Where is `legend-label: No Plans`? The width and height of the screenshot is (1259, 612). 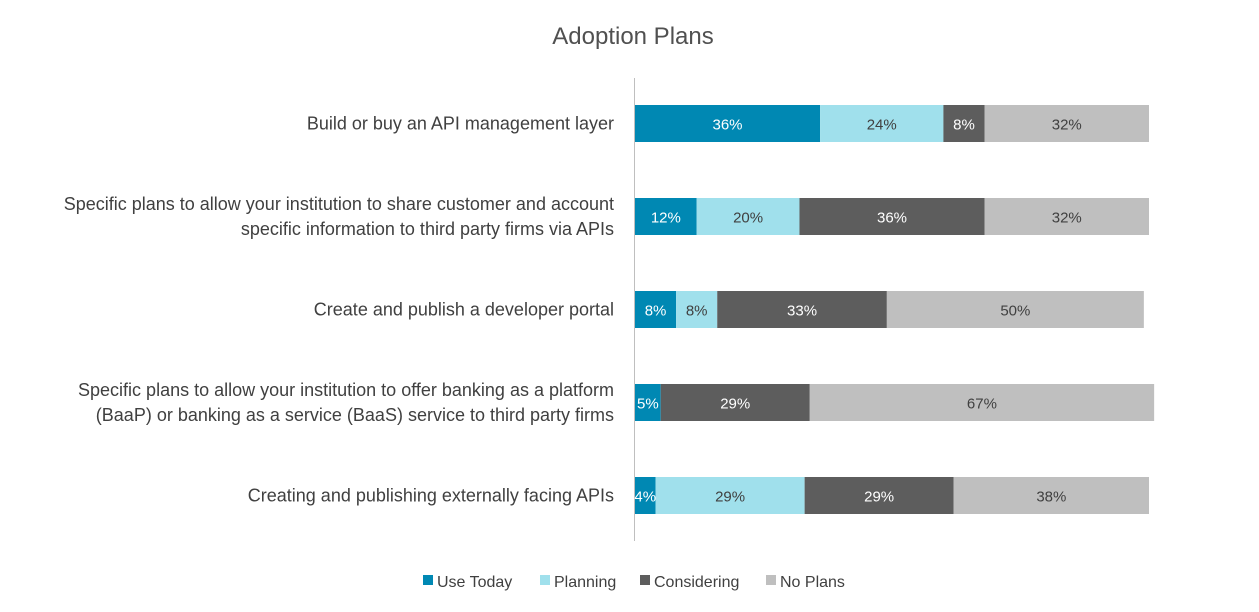 legend-label: No Plans is located at coordinates (812, 582).